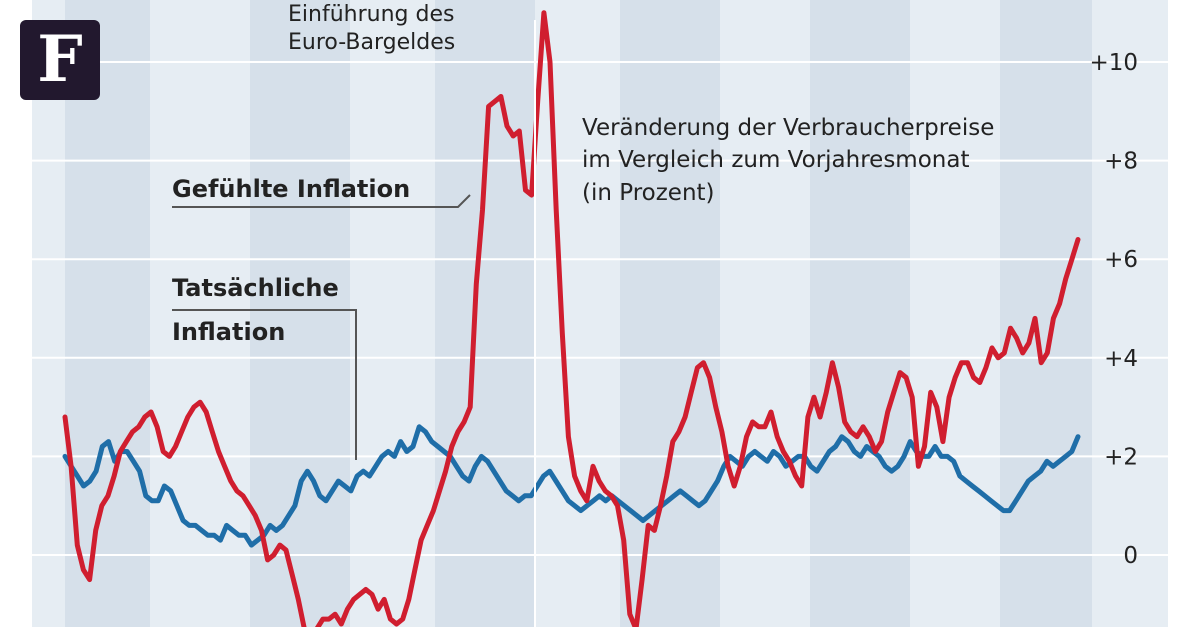 This screenshot has height=627, width=1200. What do you see at coordinates (1121, 457) in the screenshot?
I see `y-tick-label: +2` at bounding box center [1121, 457].